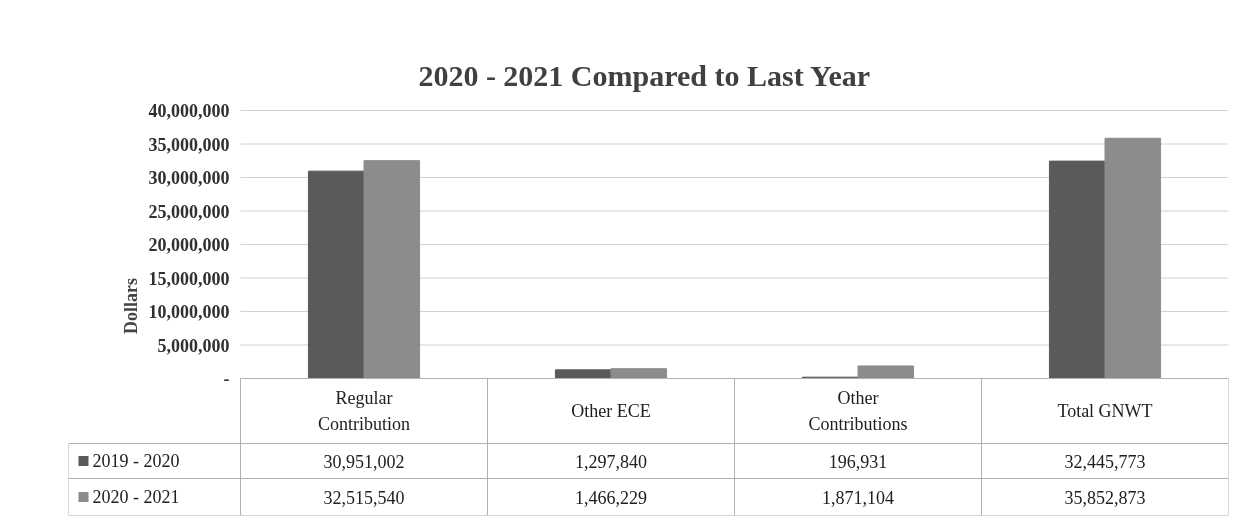 This screenshot has height=527, width=1248. What do you see at coordinates (364, 411) in the screenshot?
I see `x-tick-label: Regular Contribution` at bounding box center [364, 411].